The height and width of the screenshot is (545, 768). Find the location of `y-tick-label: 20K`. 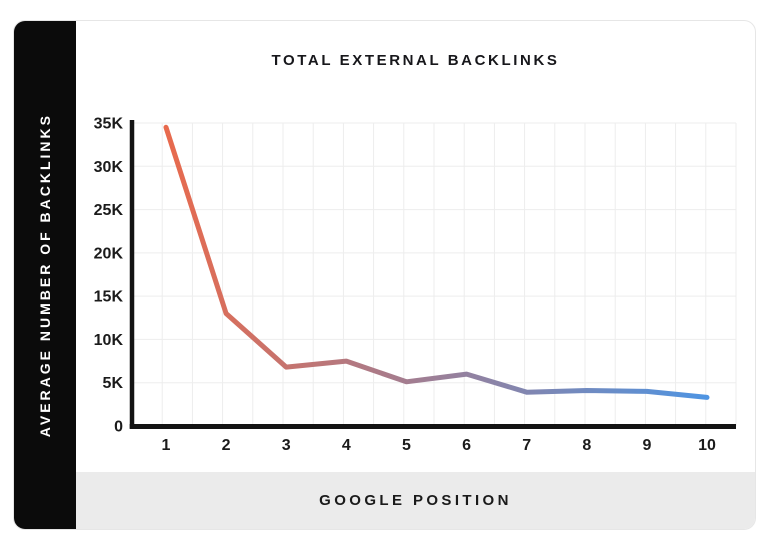

y-tick-label: 20K is located at coordinates (109, 253).